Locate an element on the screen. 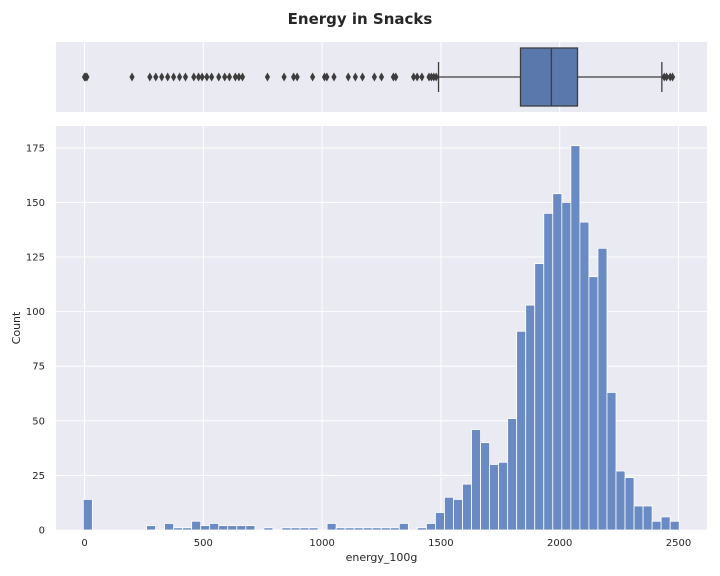 The image size is (720, 576). y-tick-labels: 0 25 50 75 100 125 150 175 is located at coordinates (35, 339).